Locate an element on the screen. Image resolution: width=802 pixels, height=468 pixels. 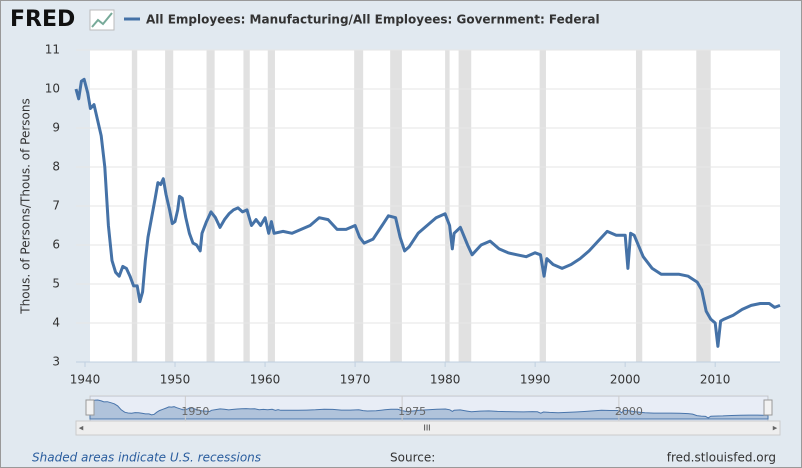
navigator-area is located at coordinates (429, 409).